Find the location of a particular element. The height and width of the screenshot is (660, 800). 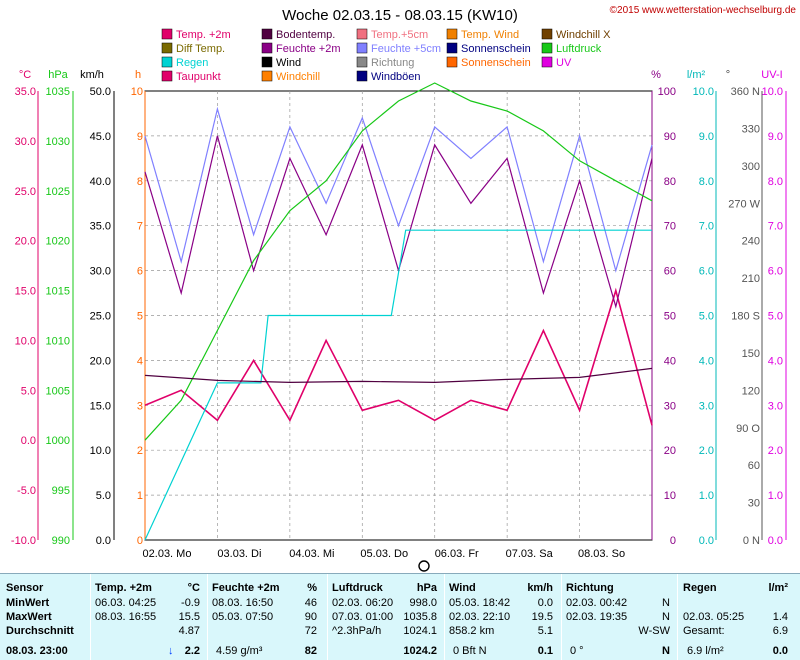

current-time: 08.03. 23:00 is located at coordinates (37, 651).